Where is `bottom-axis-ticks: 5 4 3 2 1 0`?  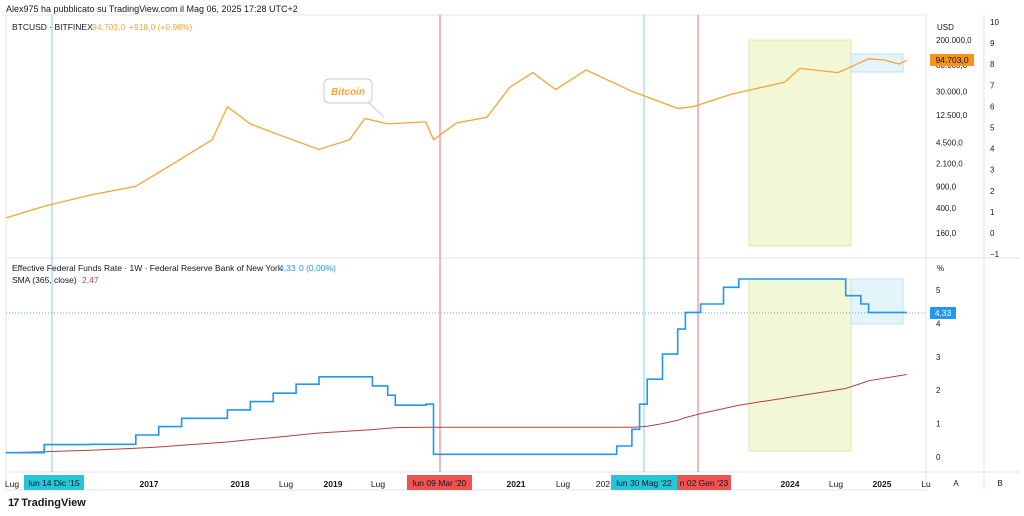 bottom-axis-ticks: 5 4 3 2 1 0 is located at coordinates (938, 374).